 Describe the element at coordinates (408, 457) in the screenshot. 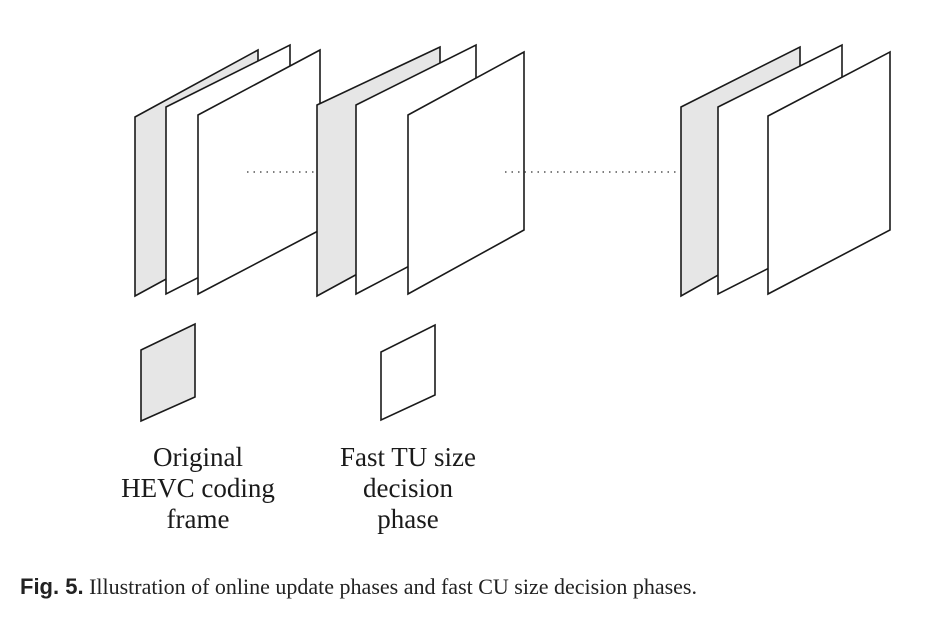

I see `legend-fast-line-1: Fast TU size` at that location.